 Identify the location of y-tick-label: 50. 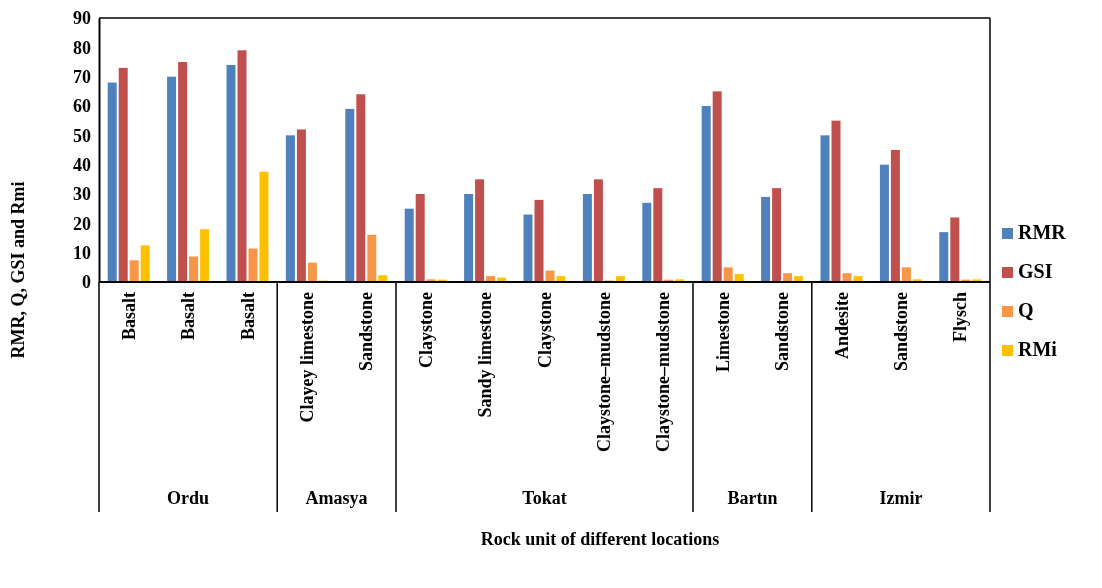
(82, 135).